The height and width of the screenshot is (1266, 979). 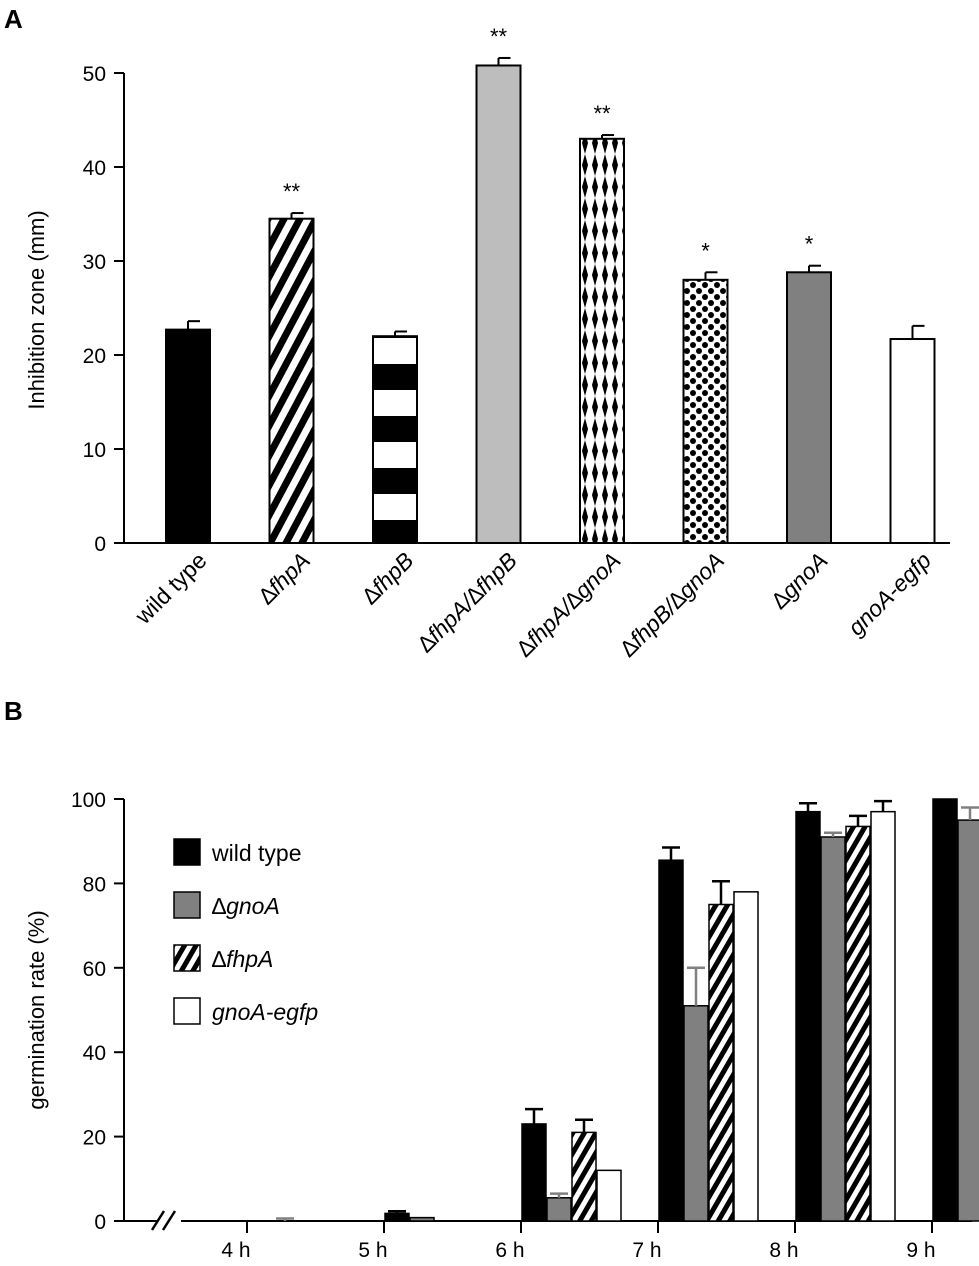 I want to click on y-axis-title: Inhibition zone (mm), so click(x=36, y=309).